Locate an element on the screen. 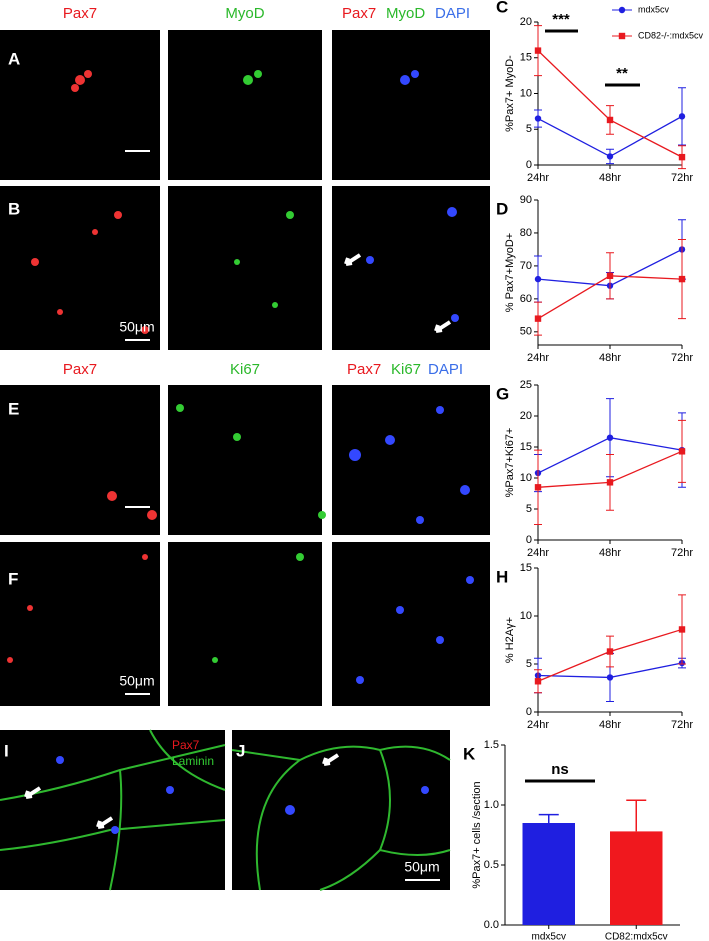 The width and height of the screenshot is (709, 941). panel-letter: H is located at coordinates (502, 576).